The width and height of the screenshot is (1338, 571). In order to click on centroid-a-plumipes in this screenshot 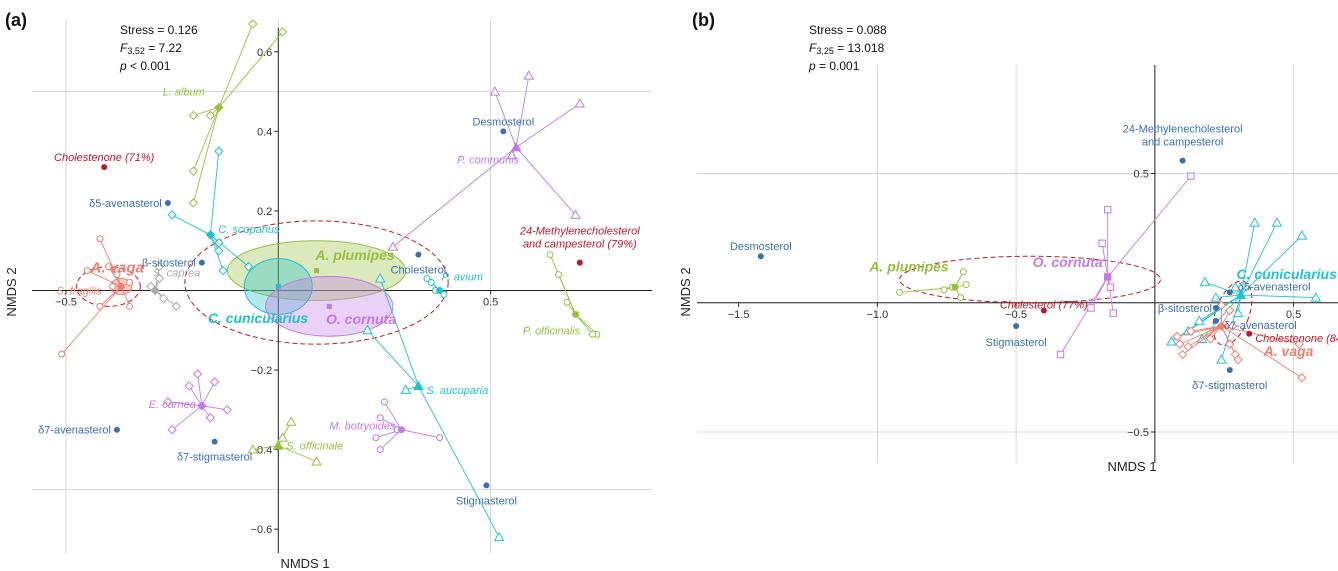, I will do `click(317, 271)`.